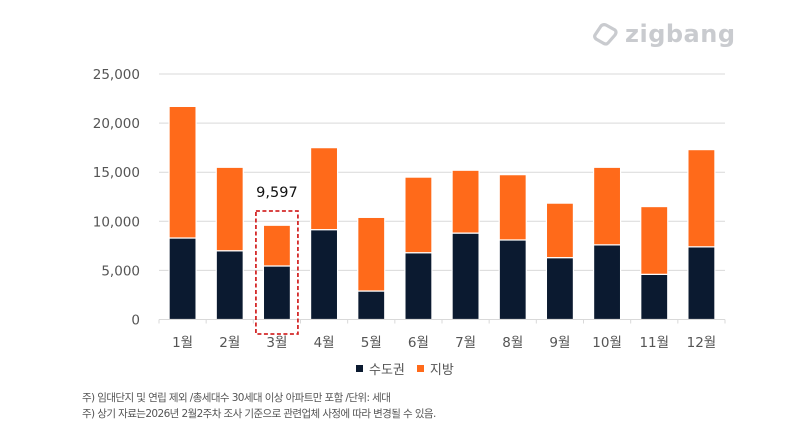 The height and width of the screenshot is (432, 810). I want to click on y-tick-label: 25,000, so click(116, 75).